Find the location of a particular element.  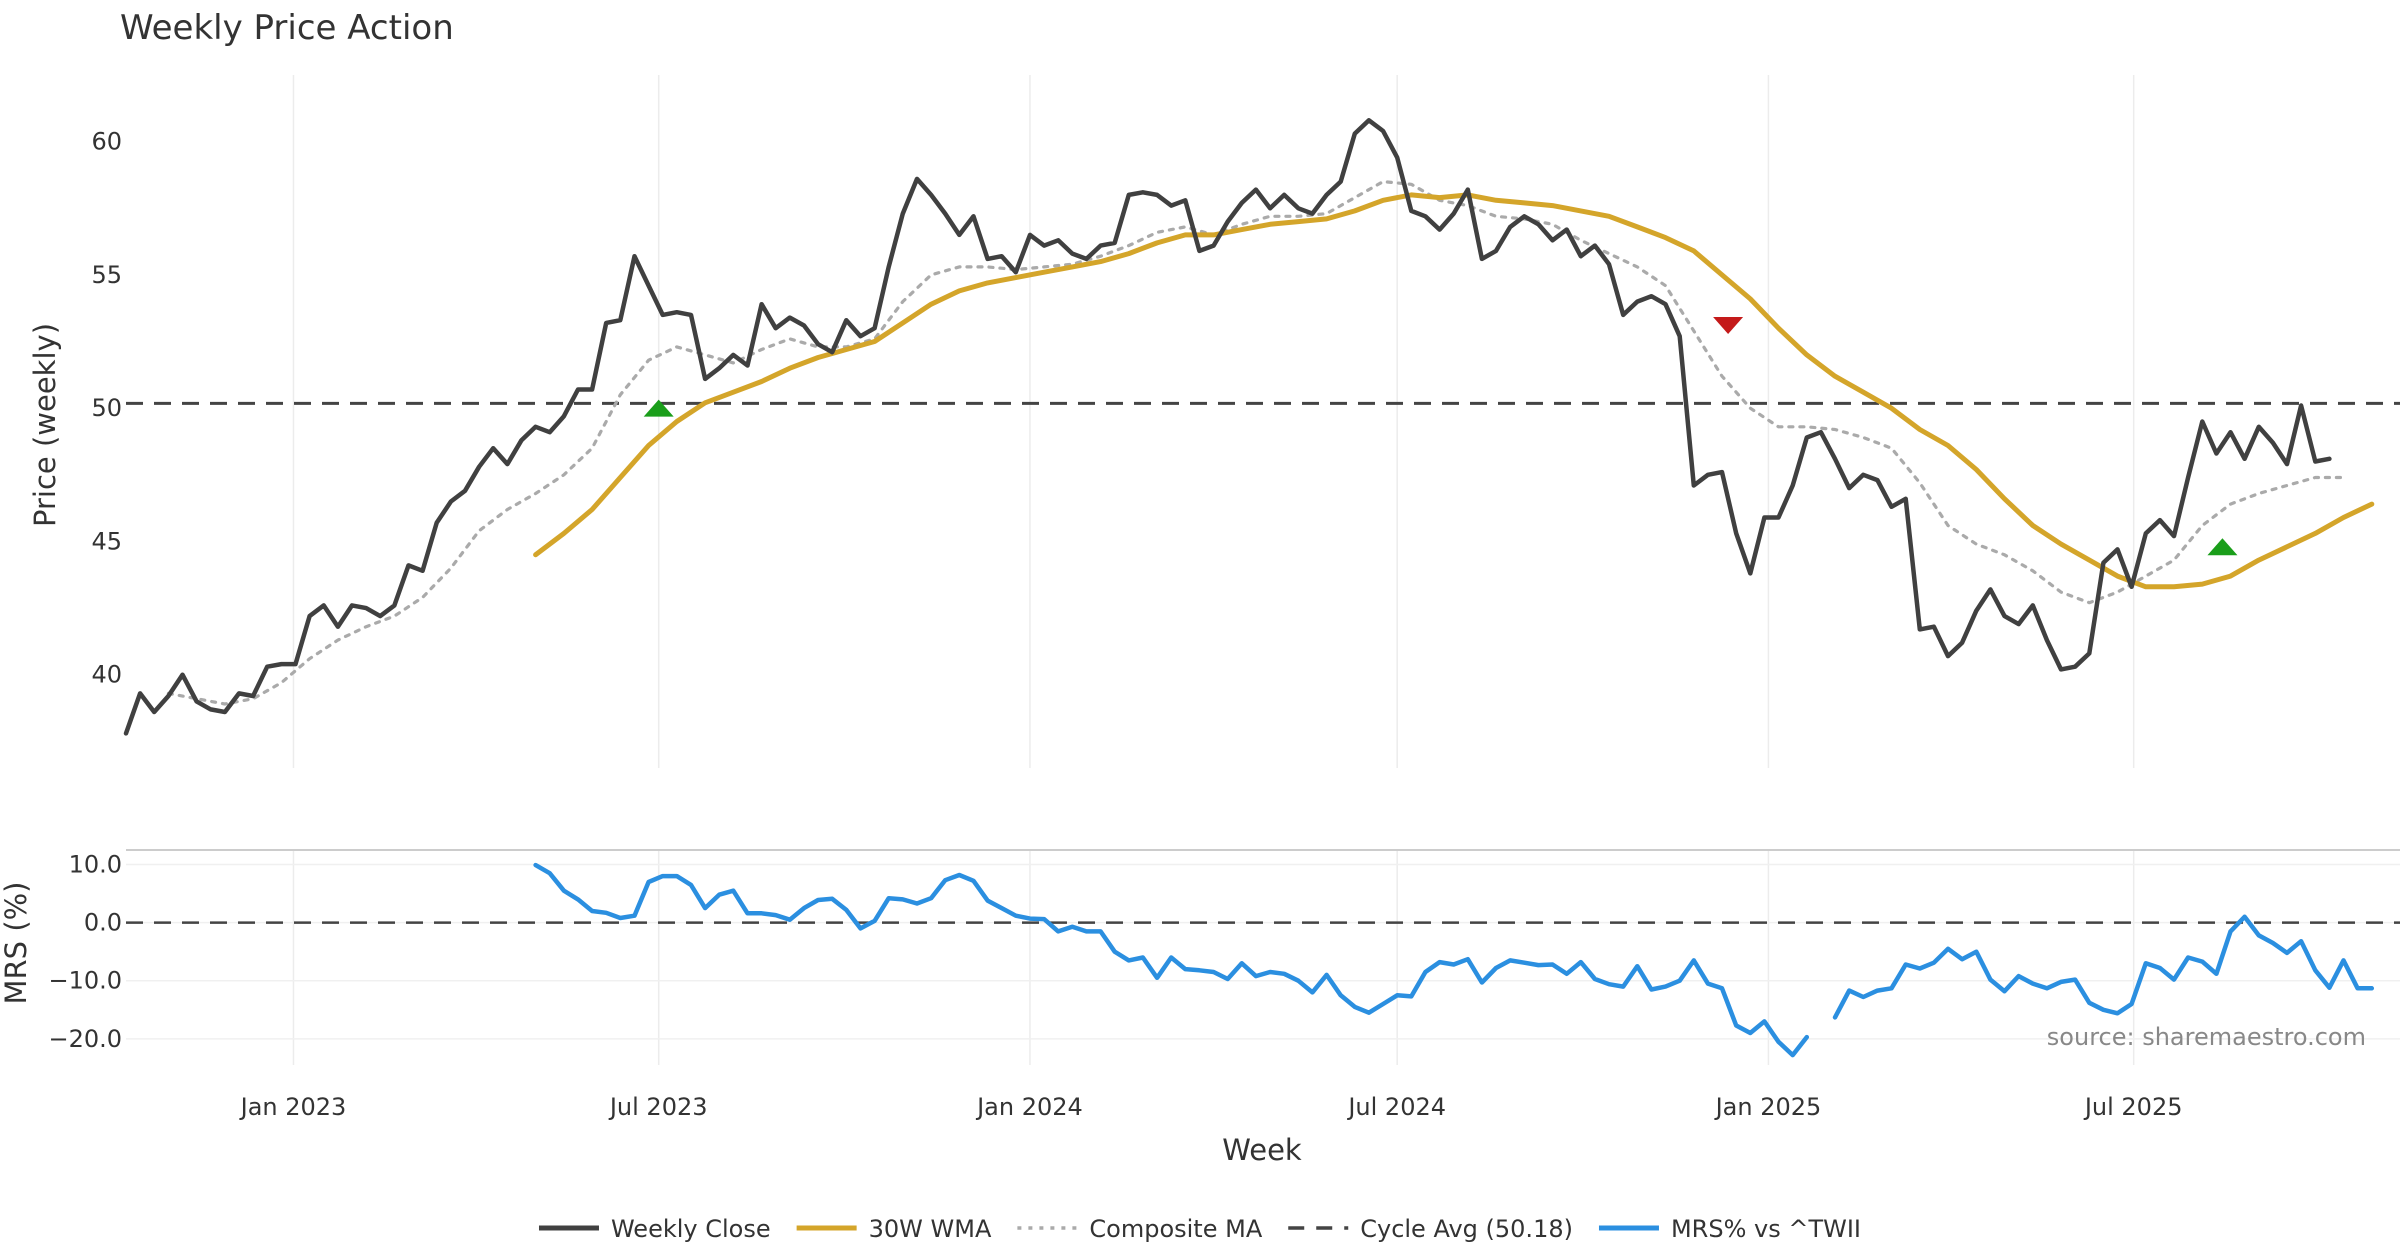

source-note: source: sharemaestro.com is located at coordinates (2206, 1037).